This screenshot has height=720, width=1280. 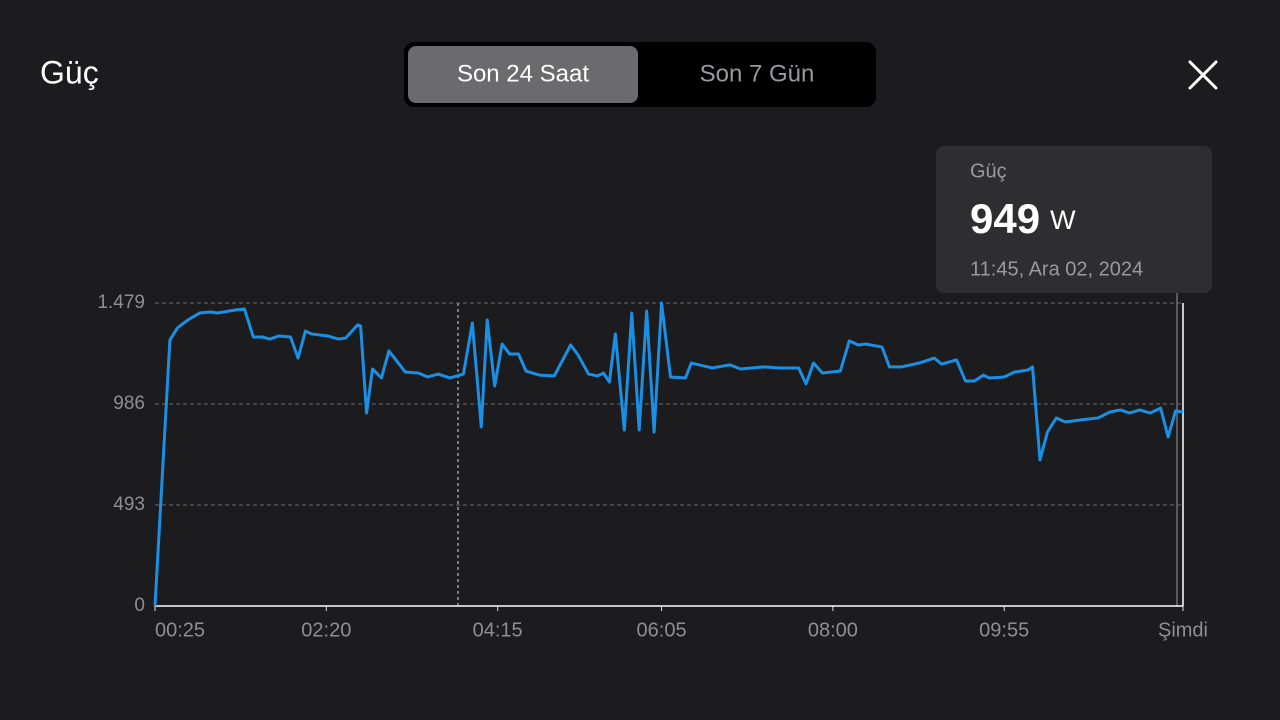 I want to click on y-tick-label: 1.479, so click(x=121, y=302).